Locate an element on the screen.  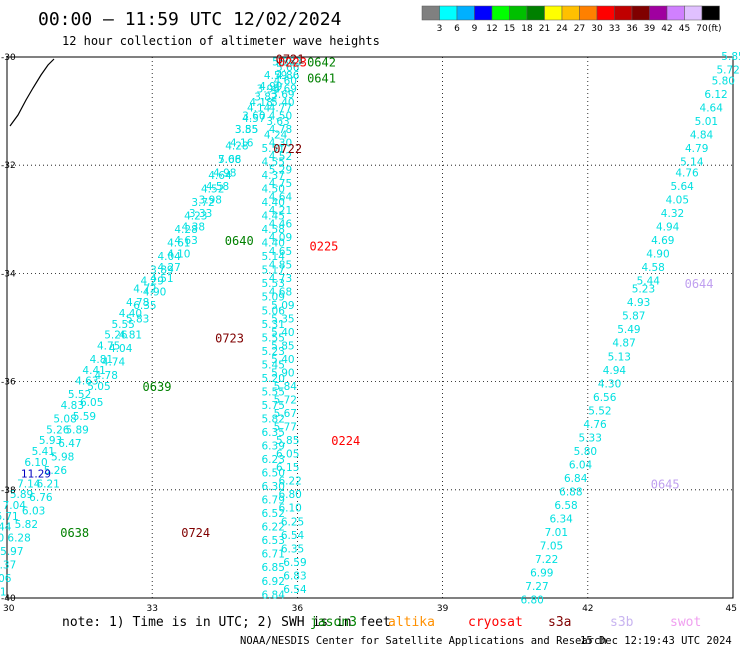
swh-value: 5.40 is located at coordinates (282, 360).